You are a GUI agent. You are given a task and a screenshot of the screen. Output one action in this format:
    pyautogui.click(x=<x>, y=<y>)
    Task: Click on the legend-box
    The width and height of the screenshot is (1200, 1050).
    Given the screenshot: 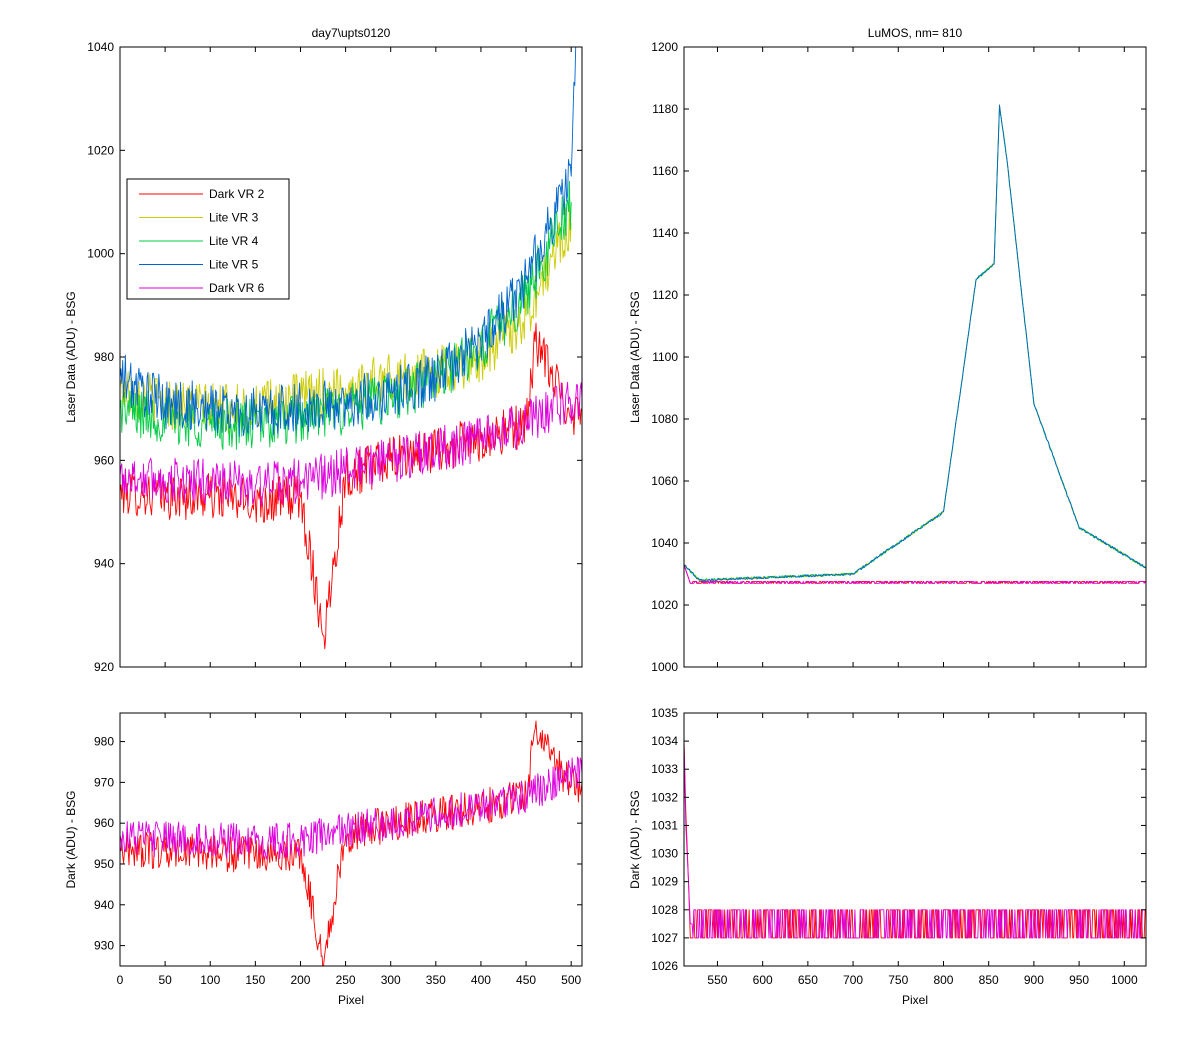 What is the action you would take?
    pyautogui.click(x=208, y=239)
    